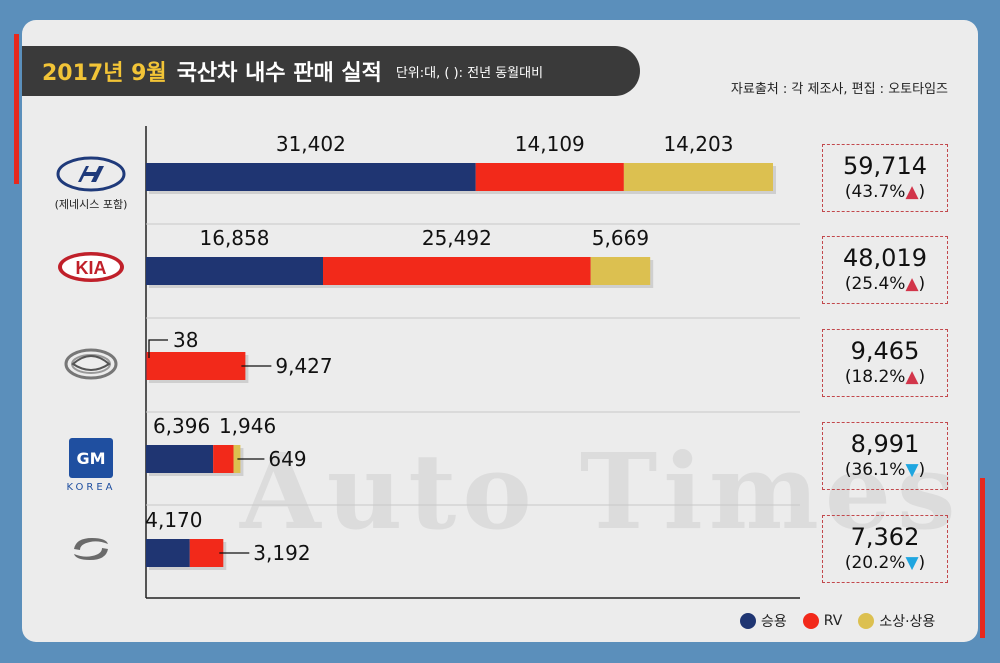 This screenshot has width=1000, height=663. I want to click on data-label: 6,396, so click(181, 426).